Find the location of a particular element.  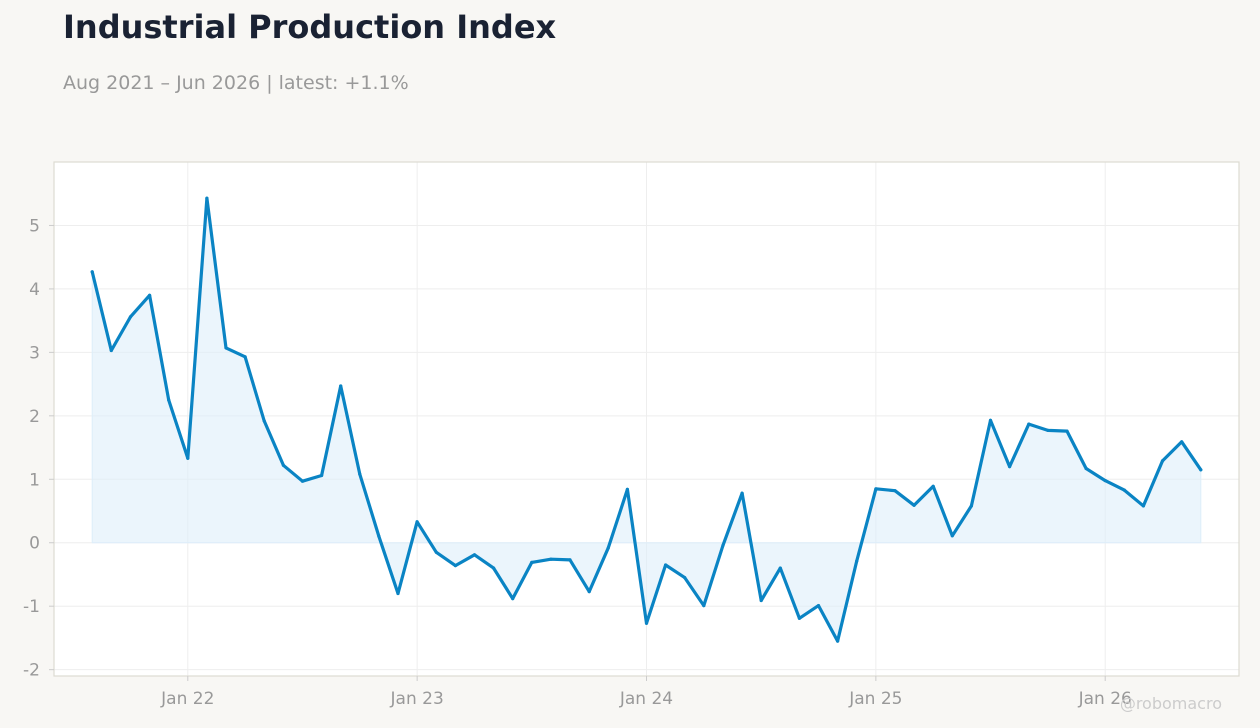

x-tick-label: Jan 24 is located at coordinates (646, 699).